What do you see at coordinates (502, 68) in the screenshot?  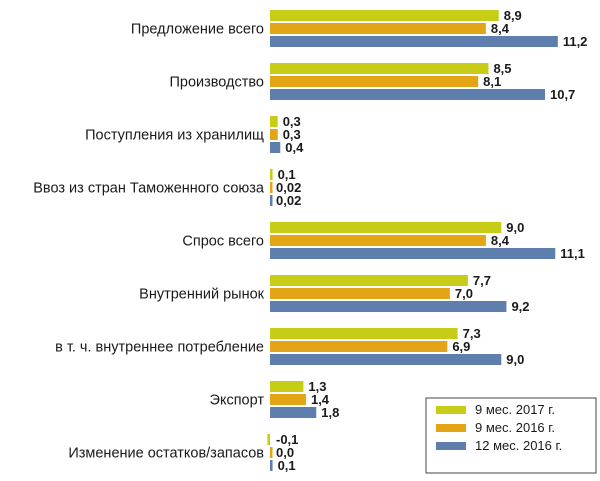 I see `value-label: 8,5` at bounding box center [502, 68].